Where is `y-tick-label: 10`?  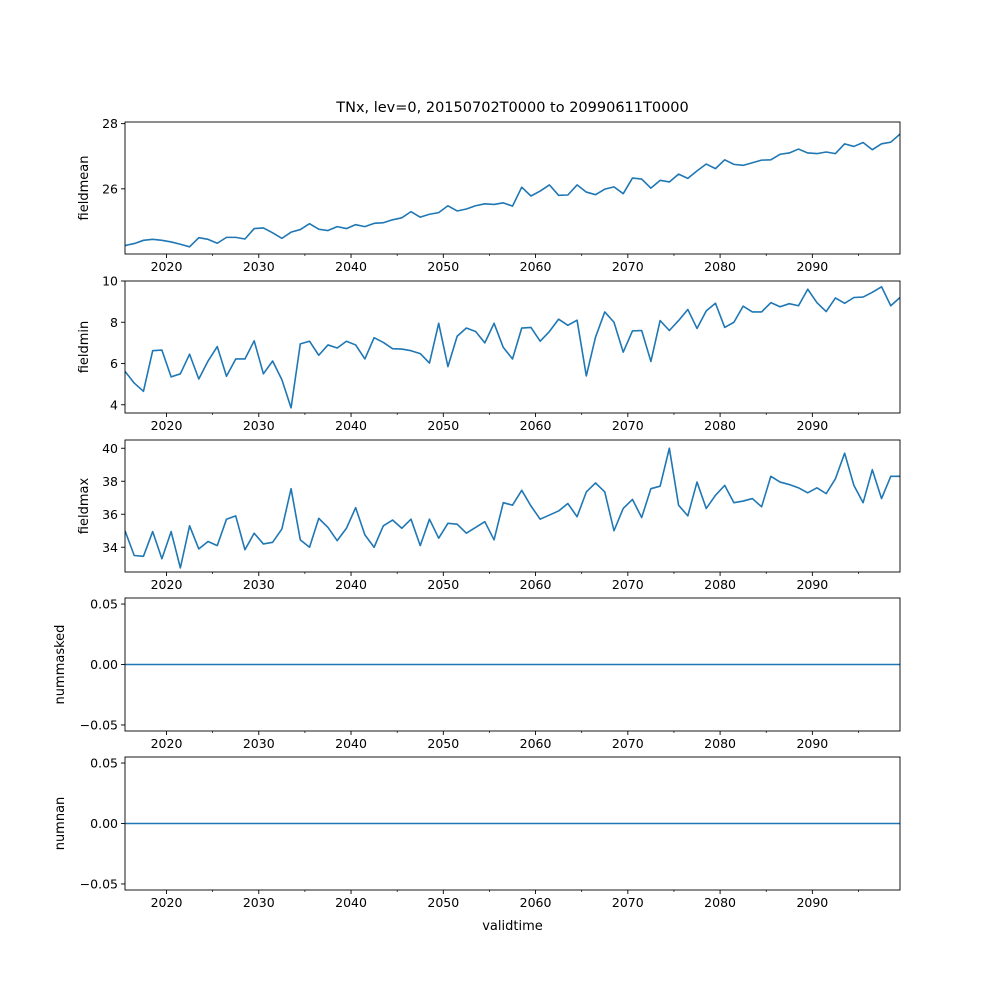 y-tick-label: 10 is located at coordinates (110, 281).